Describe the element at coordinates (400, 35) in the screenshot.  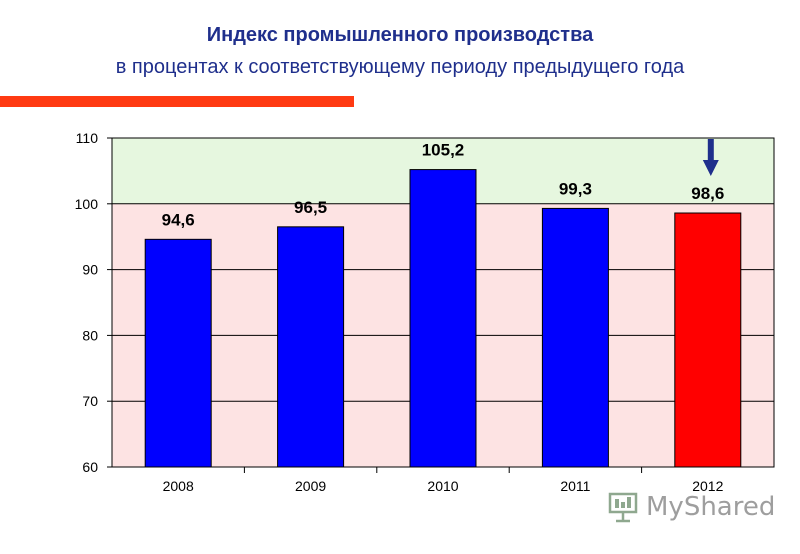
I see `chart-title: Индекс промышленного производства` at that location.